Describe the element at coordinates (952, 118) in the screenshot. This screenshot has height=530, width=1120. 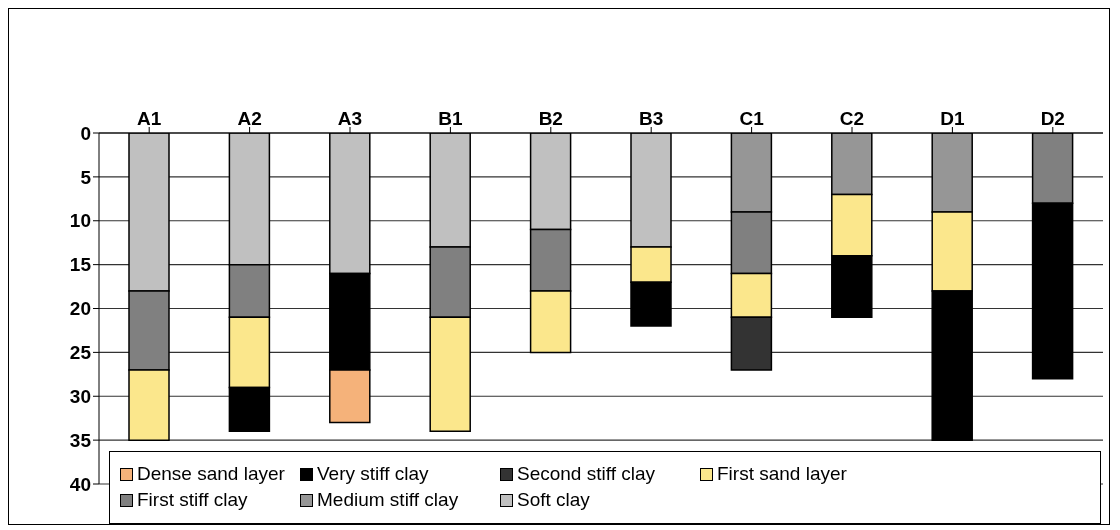
I see `x-tick-label: D1` at that location.